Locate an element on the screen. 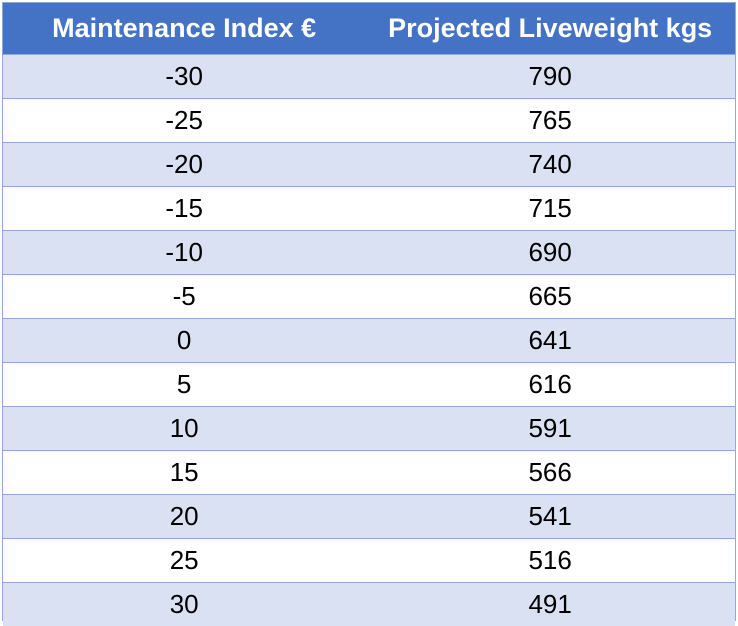 The width and height of the screenshot is (738, 626). projected-liveweight-cell: 740 is located at coordinates (550, 163).